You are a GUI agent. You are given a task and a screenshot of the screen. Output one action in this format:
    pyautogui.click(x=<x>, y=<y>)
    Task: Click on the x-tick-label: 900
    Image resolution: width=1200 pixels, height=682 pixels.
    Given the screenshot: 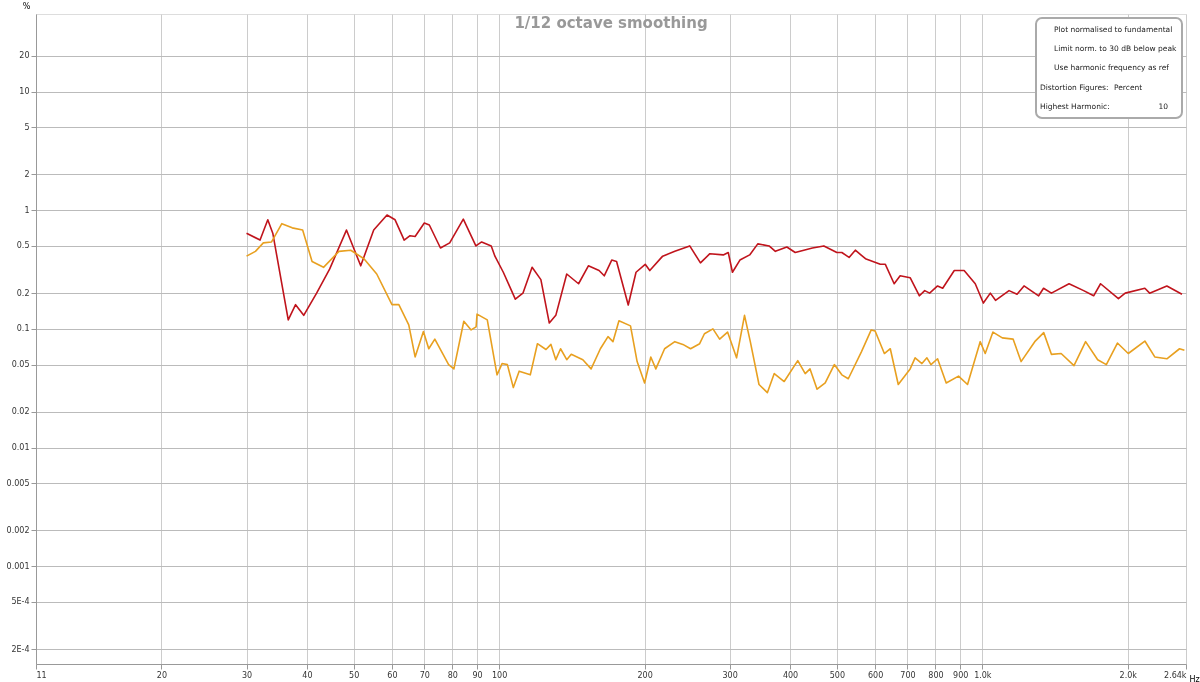 What is the action you would take?
    pyautogui.click(x=961, y=675)
    